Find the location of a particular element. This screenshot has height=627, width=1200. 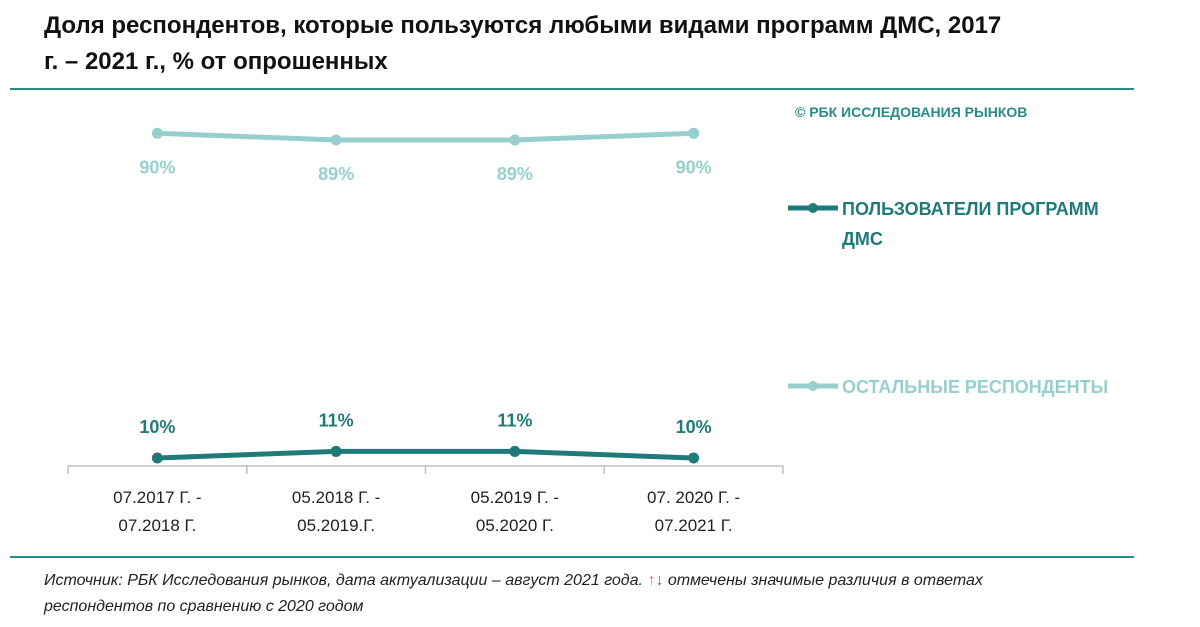

x-tick-label: 05.2020 Г. is located at coordinates (515, 525).